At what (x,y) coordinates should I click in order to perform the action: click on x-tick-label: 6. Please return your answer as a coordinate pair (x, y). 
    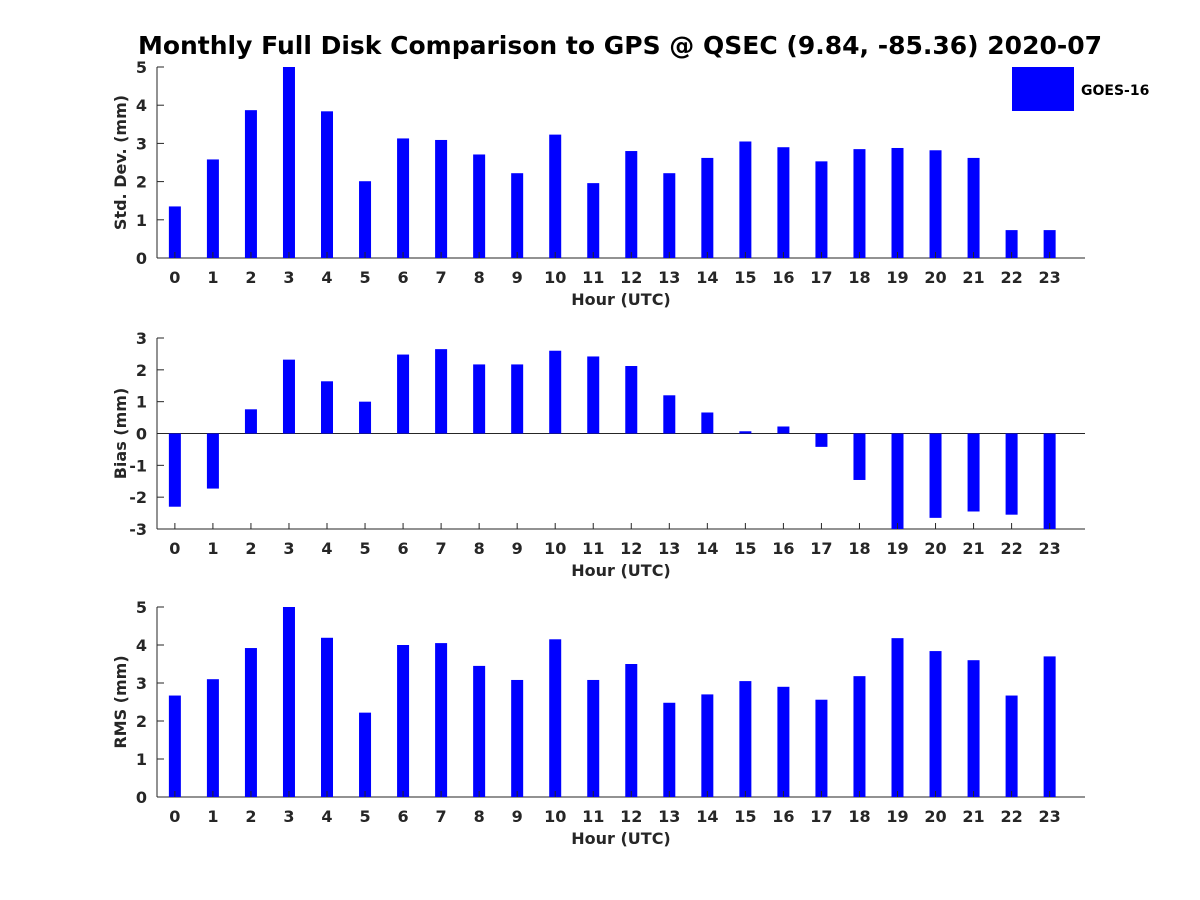
    Looking at the image, I should click on (403, 277).